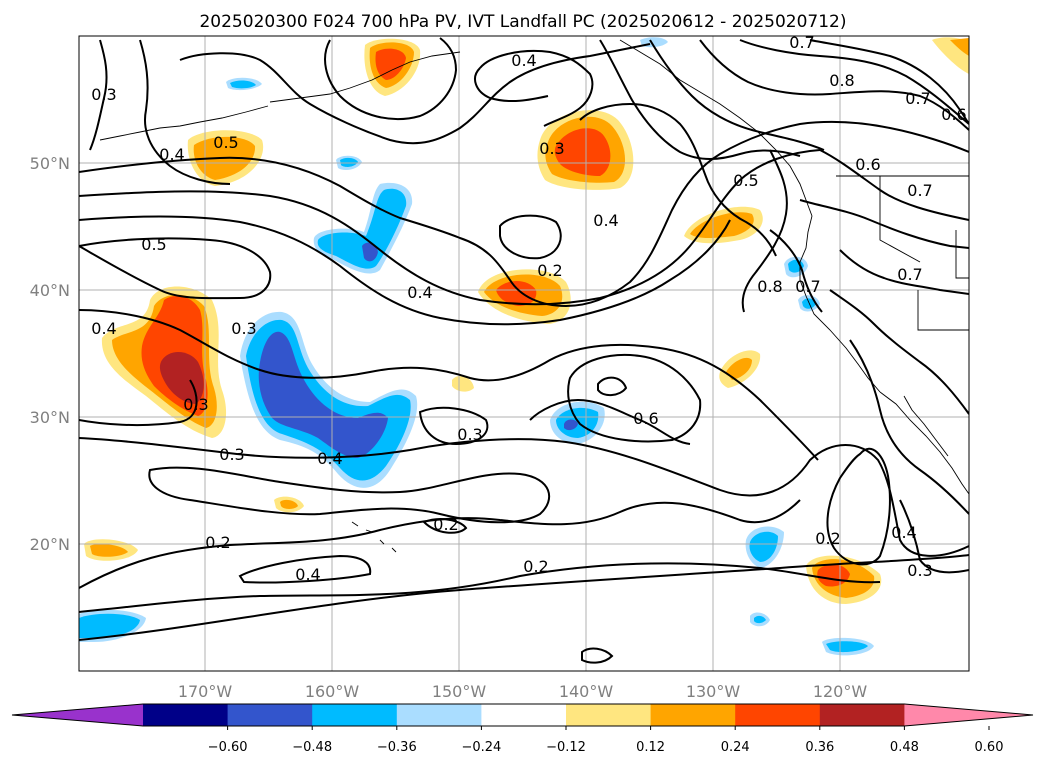 This screenshot has width=1047, height=765. I want to click on colorbar-tick-label: −0.48, so click(312, 747).